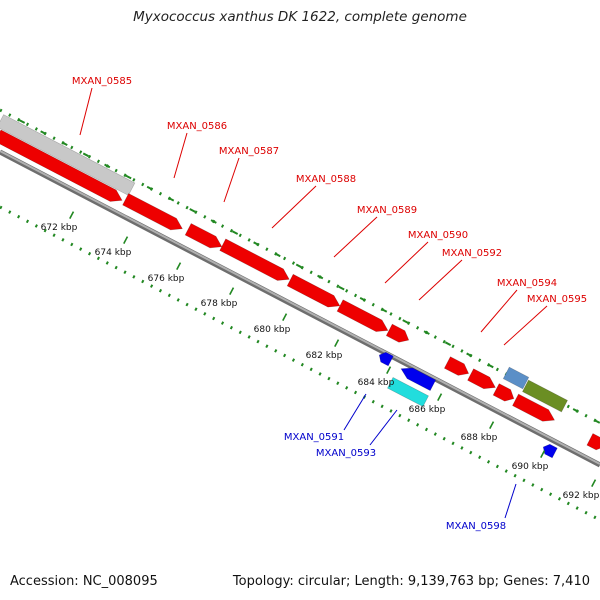  Describe the element at coordinates (476, 526) in the screenshot. I see `reverse-gene-label: MXAN_0598` at that location.